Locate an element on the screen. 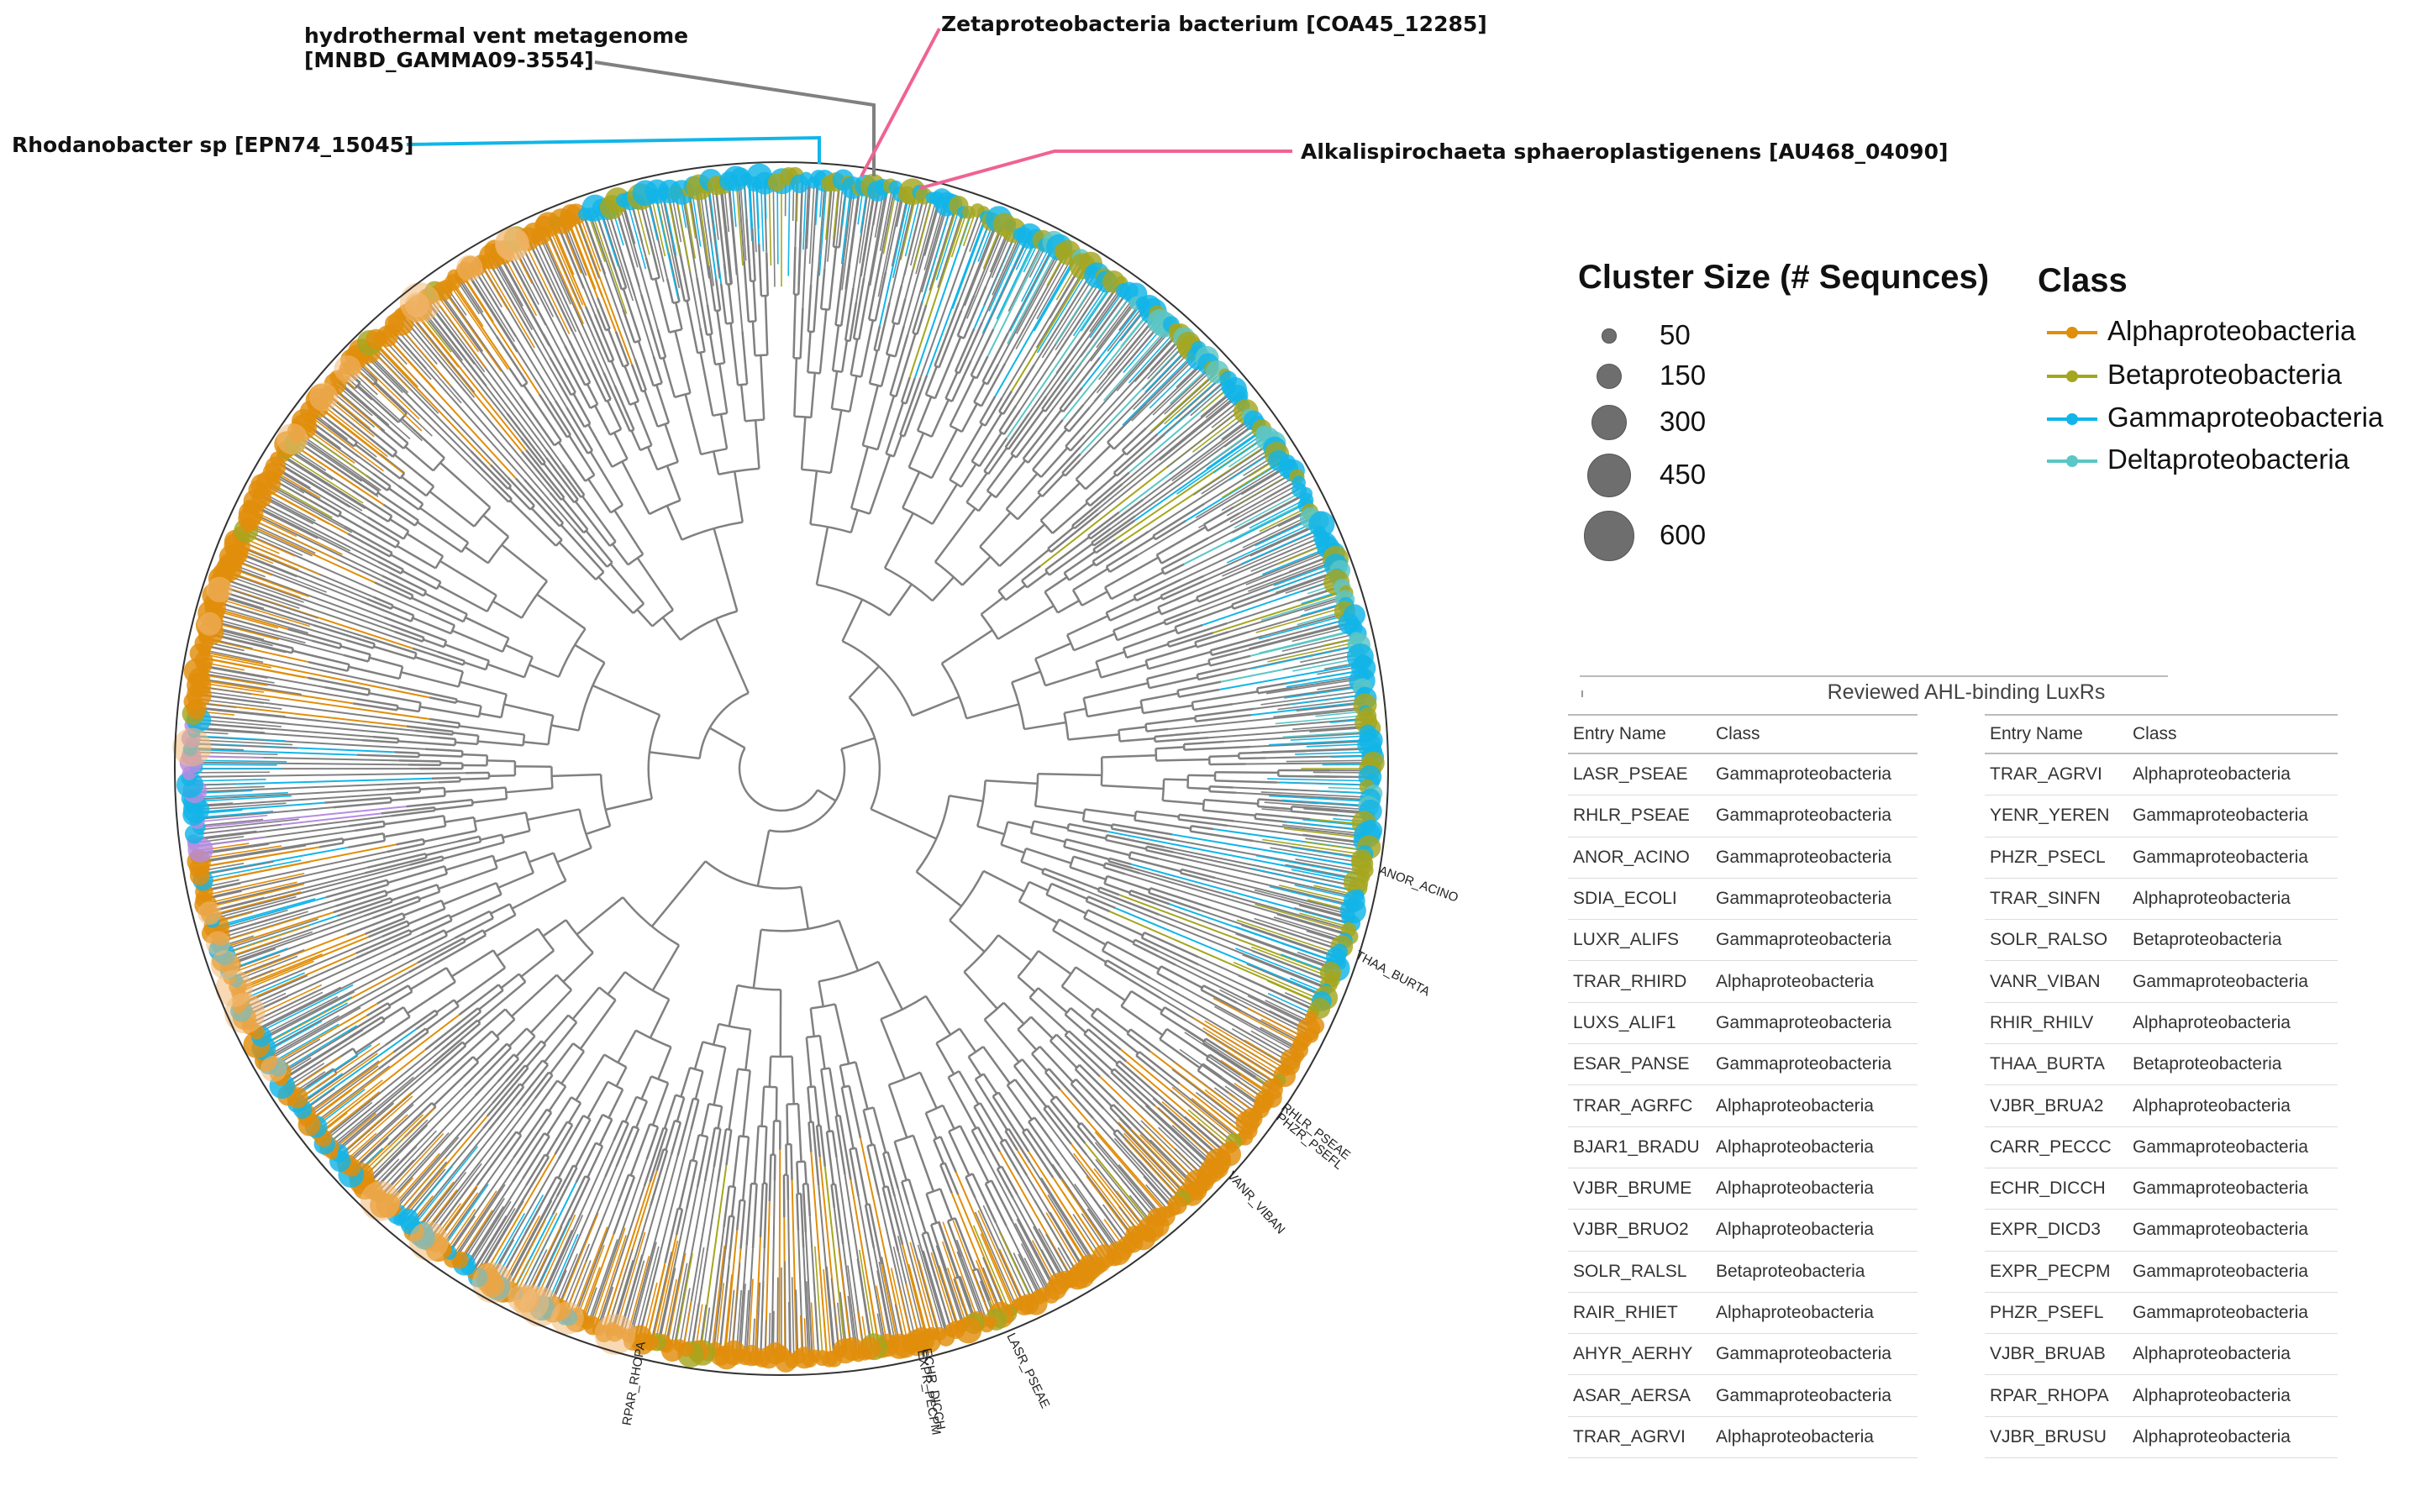 The image size is (2420, 1512). tip-label: ANOR_ACINO is located at coordinates (1418, 885).